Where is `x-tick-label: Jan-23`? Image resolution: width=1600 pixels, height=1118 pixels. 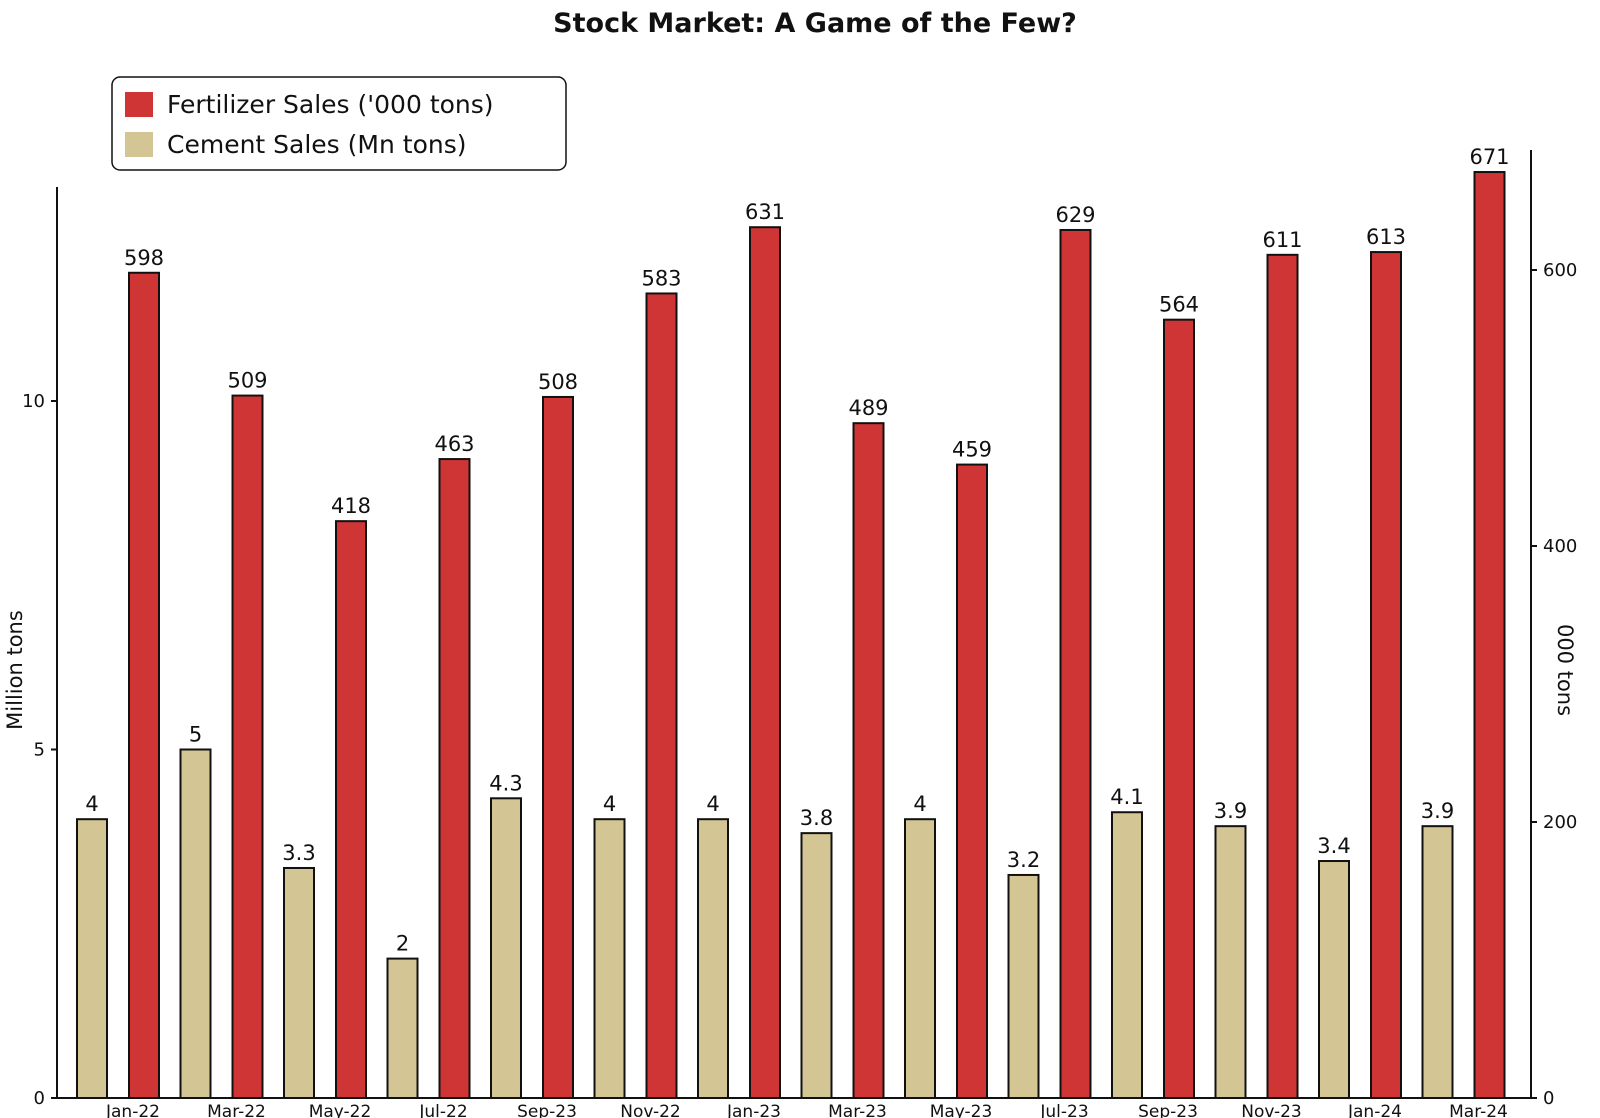 x-tick-label: Jan-23 is located at coordinates (753, 1110).